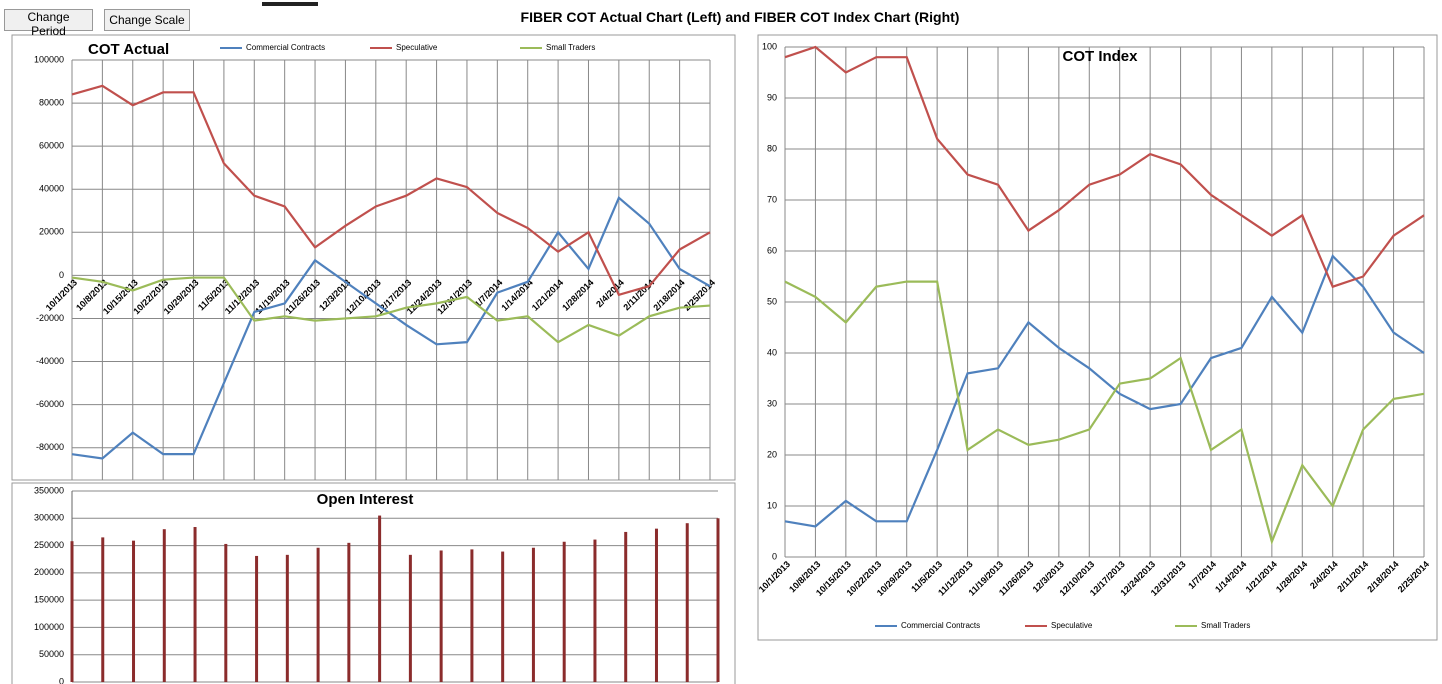 Image resolution: width=1442 pixels, height=684 pixels. What do you see at coordinates (772, 97) in the screenshot?
I see `y-tick-label: 90` at bounding box center [772, 97].